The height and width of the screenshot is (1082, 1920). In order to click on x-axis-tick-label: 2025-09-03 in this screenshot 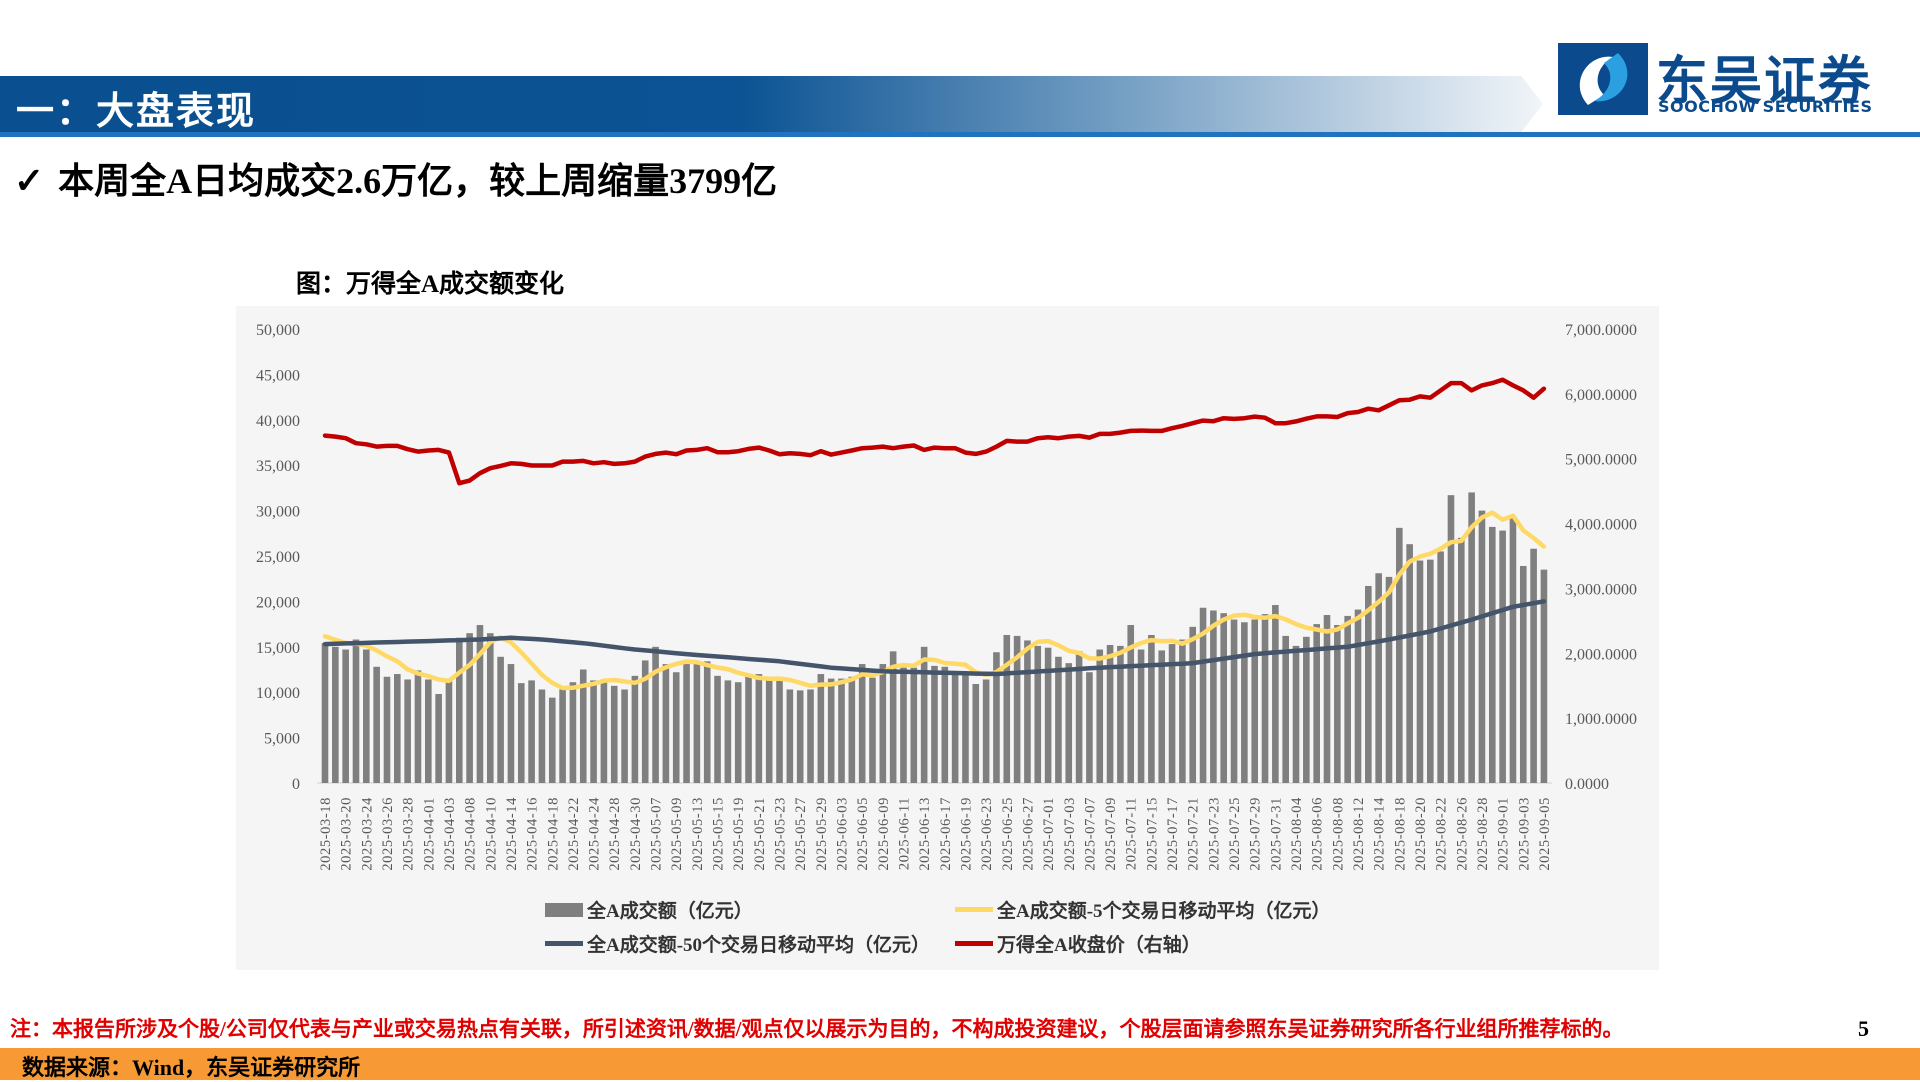, I will do `click(1524, 834)`.